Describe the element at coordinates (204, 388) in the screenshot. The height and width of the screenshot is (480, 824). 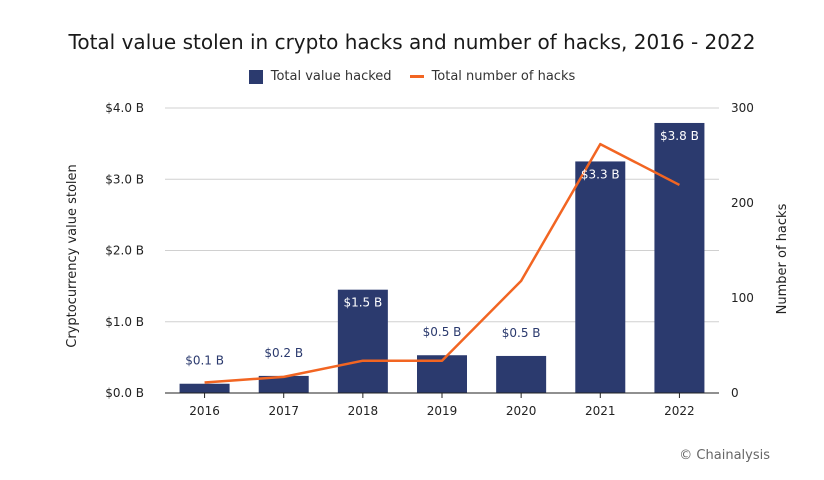
I see `bar-2016` at that location.